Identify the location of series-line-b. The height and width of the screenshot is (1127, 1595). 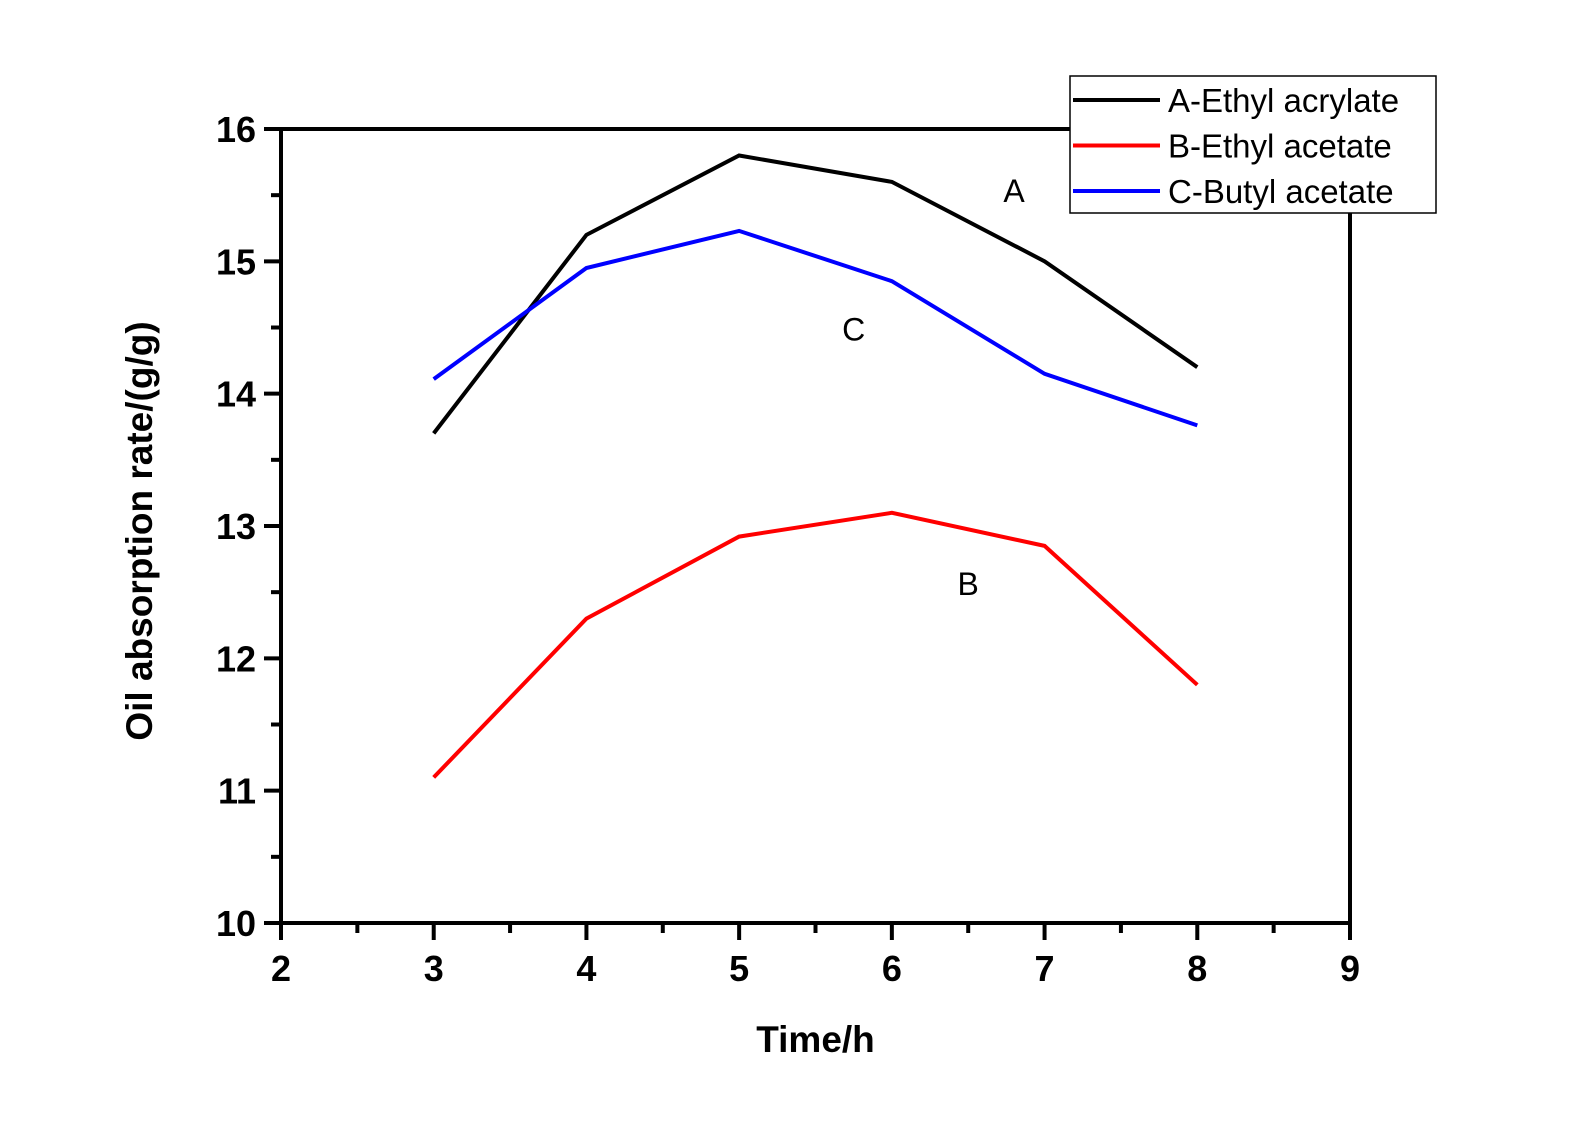
(815, 644).